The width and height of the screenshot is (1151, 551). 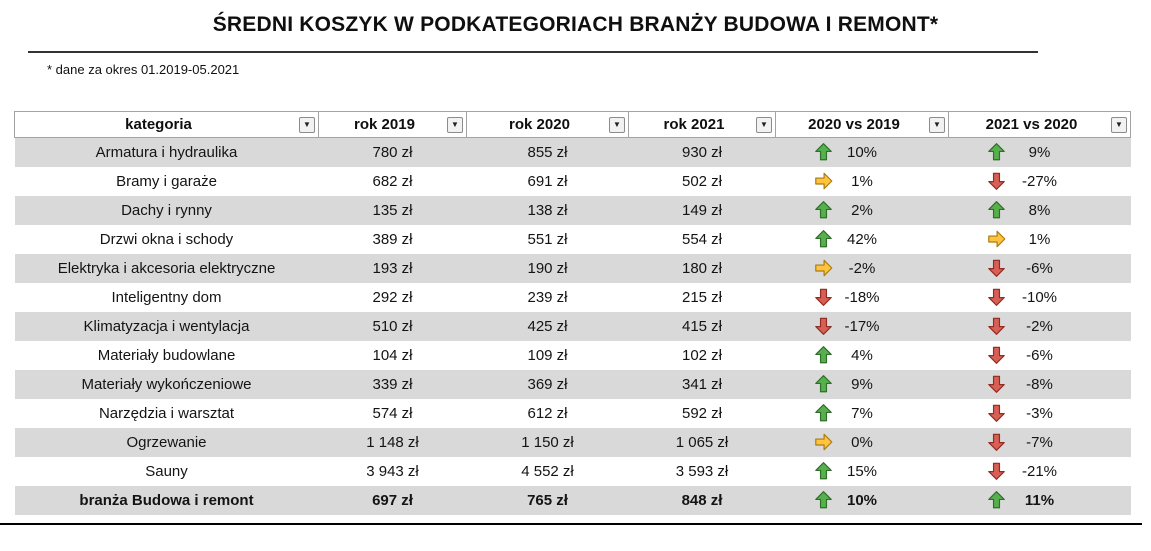 What do you see at coordinates (166, 210) in the screenshot?
I see `category-cell: Dachy i rynny` at bounding box center [166, 210].